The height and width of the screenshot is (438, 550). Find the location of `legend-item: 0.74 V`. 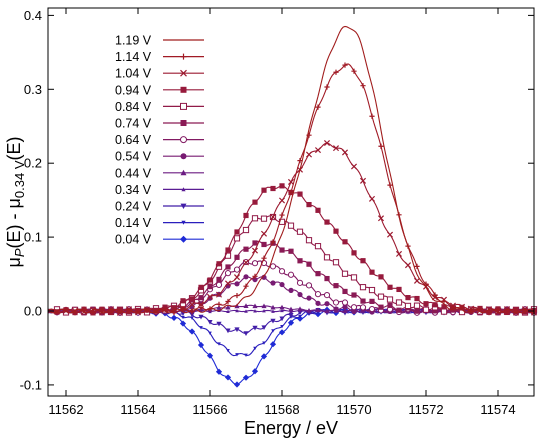

legend-item: 0.74 V is located at coordinates (159, 124).